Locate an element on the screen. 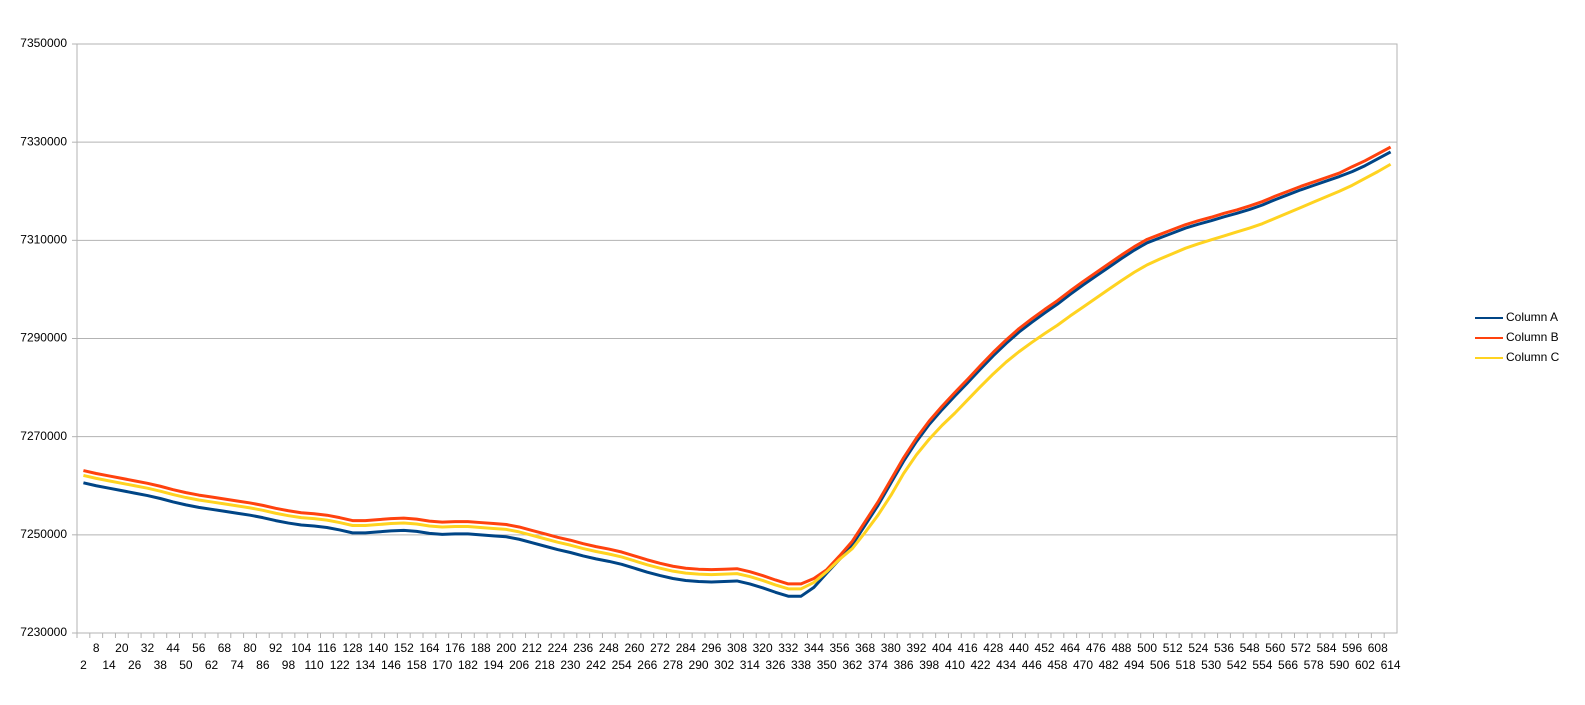 The image size is (1585, 705). x-tick-label: 290 is located at coordinates (699, 665).